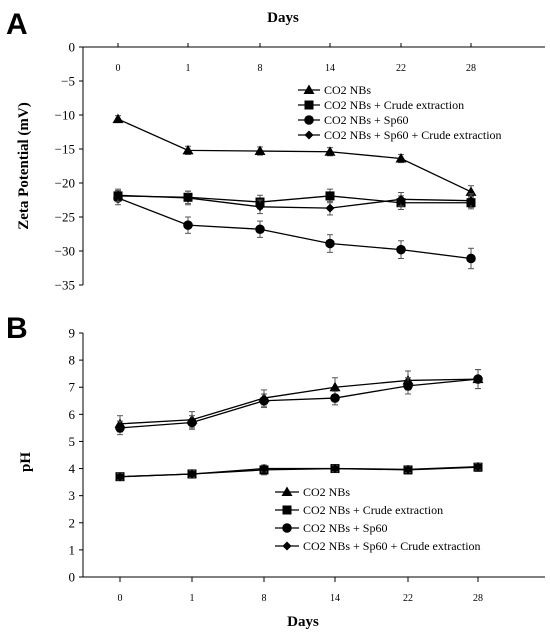 The width and height of the screenshot is (550, 634). What do you see at coordinates (72, 414) in the screenshot?
I see `chart-1-y-tick-label: 6` at bounding box center [72, 414].